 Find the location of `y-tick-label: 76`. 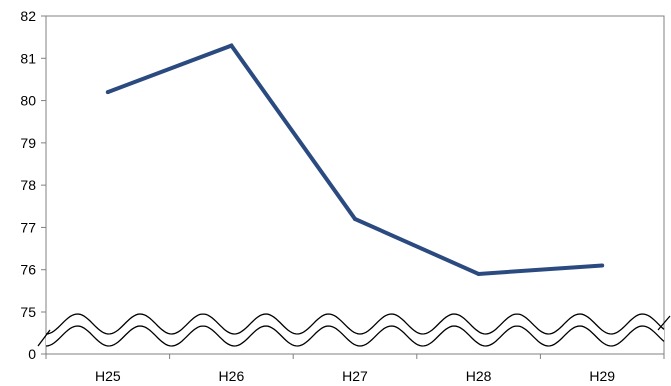

y-tick-label: 76 is located at coordinates (28, 270).